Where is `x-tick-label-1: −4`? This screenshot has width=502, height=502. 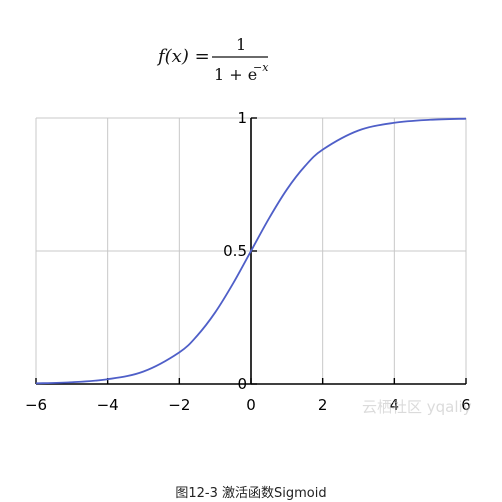 x-tick-label-1: −4 is located at coordinates (108, 405).